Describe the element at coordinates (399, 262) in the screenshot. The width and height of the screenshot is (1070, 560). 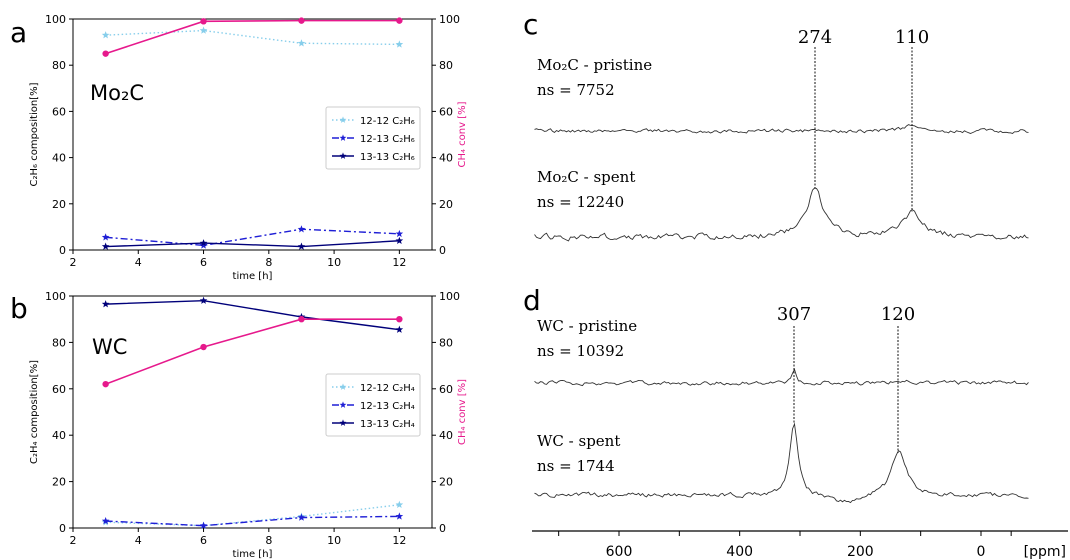
I see `x-tick-label: 12` at that location.